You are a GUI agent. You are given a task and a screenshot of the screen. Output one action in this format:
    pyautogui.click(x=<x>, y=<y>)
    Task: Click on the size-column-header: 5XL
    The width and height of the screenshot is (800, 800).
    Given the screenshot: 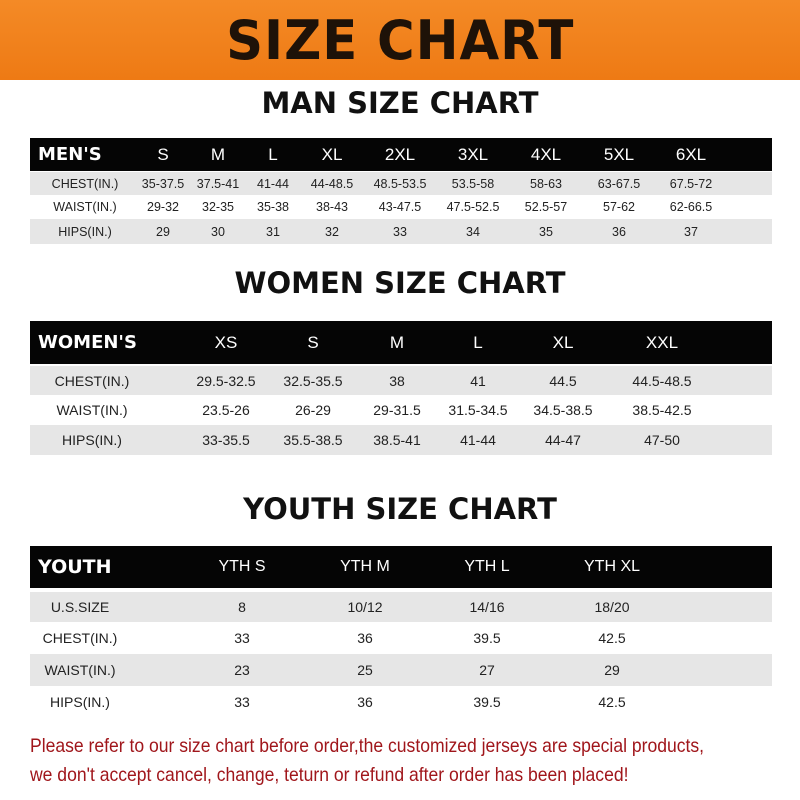 What is the action you would take?
    pyautogui.click(x=619, y=154)
    